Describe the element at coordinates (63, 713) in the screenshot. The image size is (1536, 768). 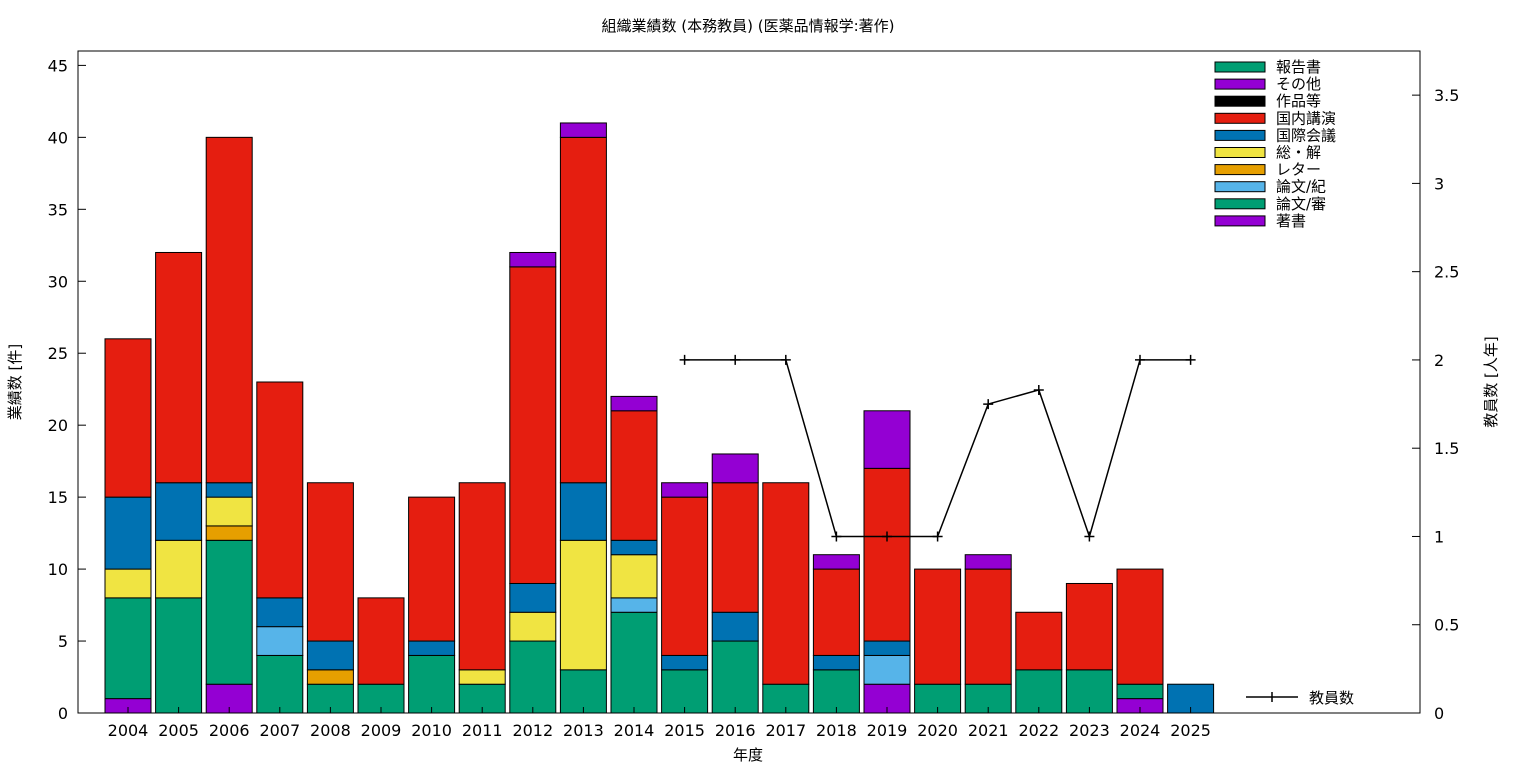
I see `y-tick-label: 0` at that location.